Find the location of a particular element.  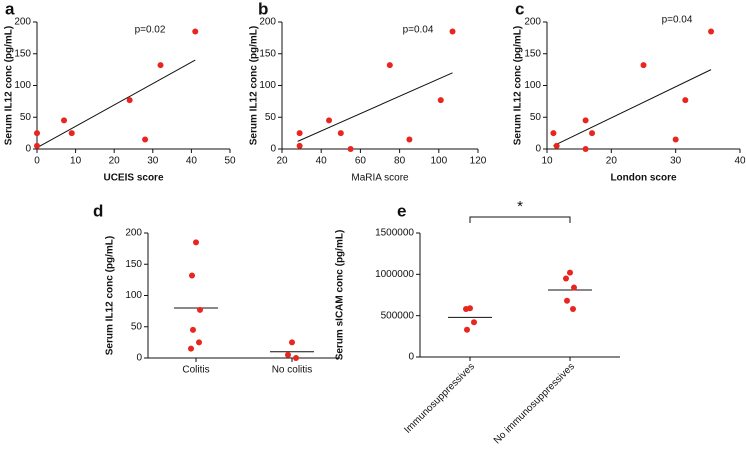

x-tick-label: 60 is located at coordinates (361, 161).